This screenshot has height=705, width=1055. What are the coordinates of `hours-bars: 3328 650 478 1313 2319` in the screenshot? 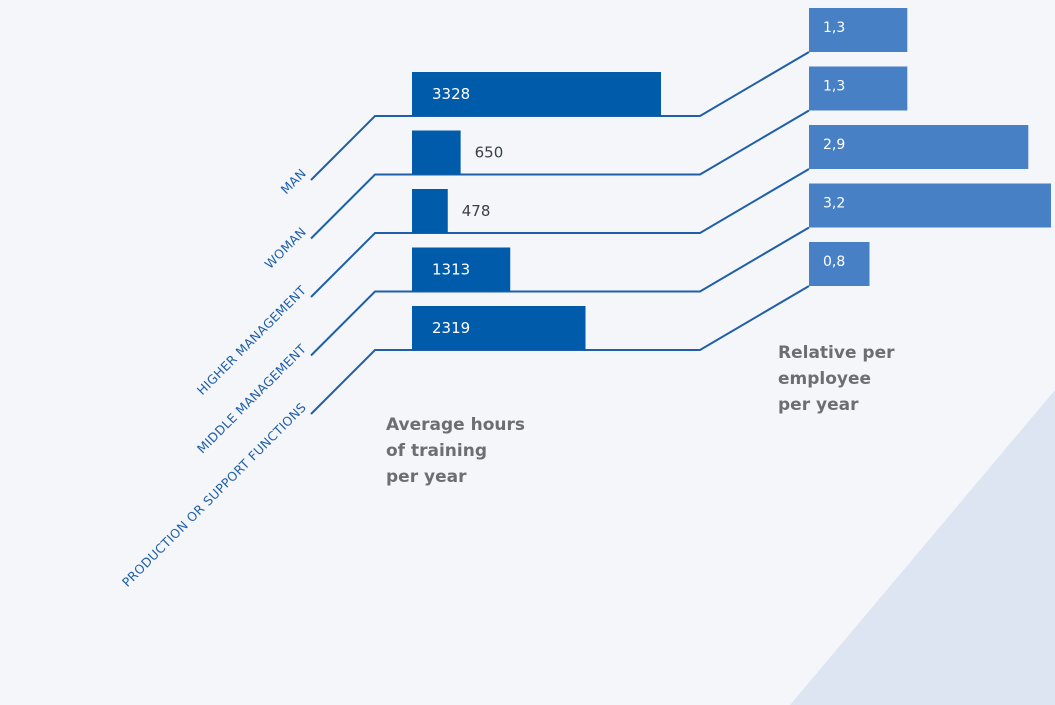 It's located at (536, 211).